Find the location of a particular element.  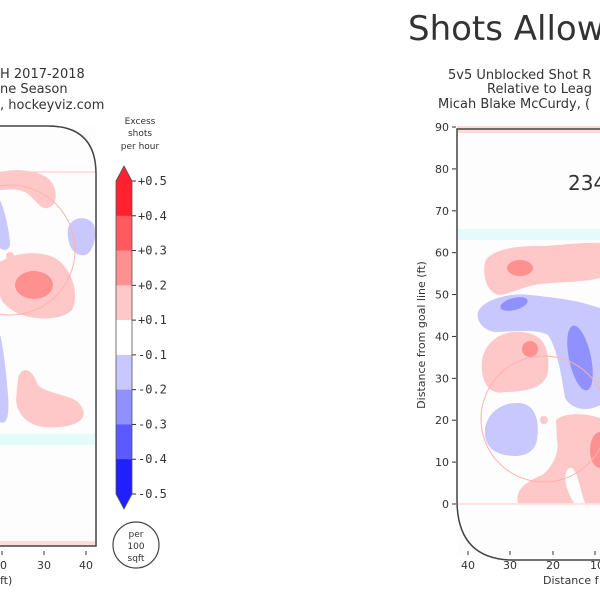

right-annotation: 234 is located at coordinates (584, 183).